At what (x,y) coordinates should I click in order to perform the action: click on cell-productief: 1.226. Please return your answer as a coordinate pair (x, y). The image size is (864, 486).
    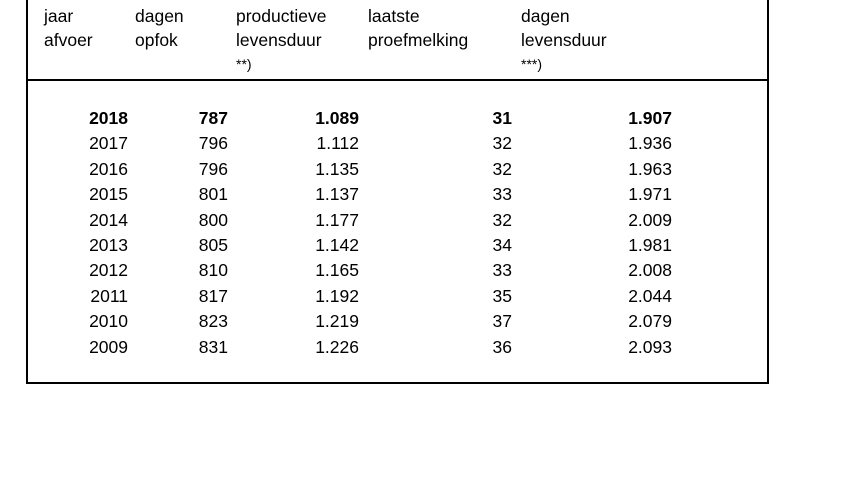
    Looking at the image, I should click on (337, 346).